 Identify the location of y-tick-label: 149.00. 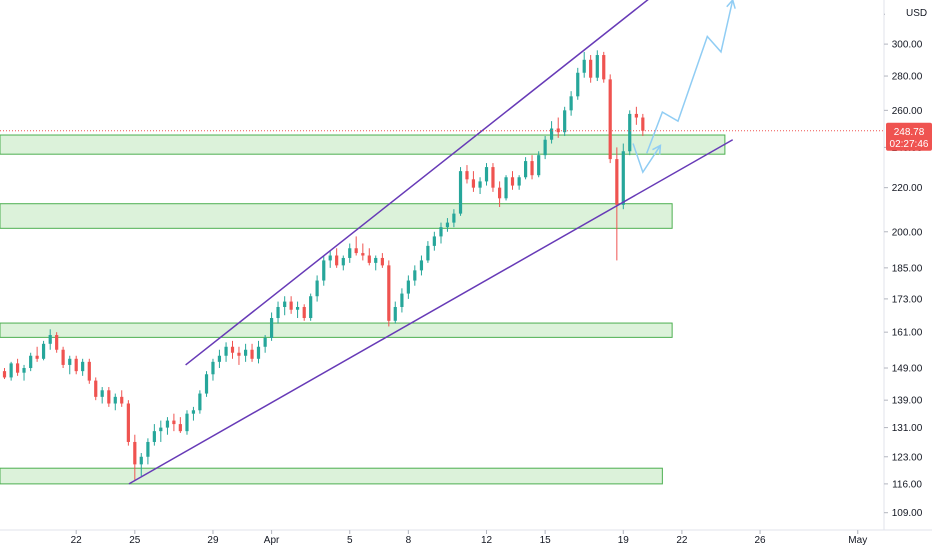
(907, 369).